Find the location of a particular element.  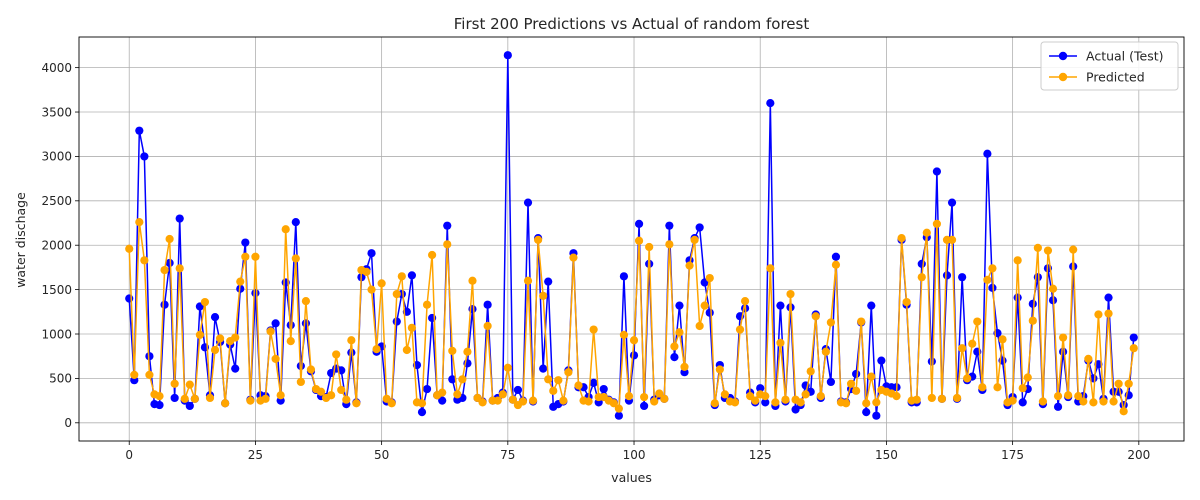

legend-marker-actual is located at coordinates (1063, 56).